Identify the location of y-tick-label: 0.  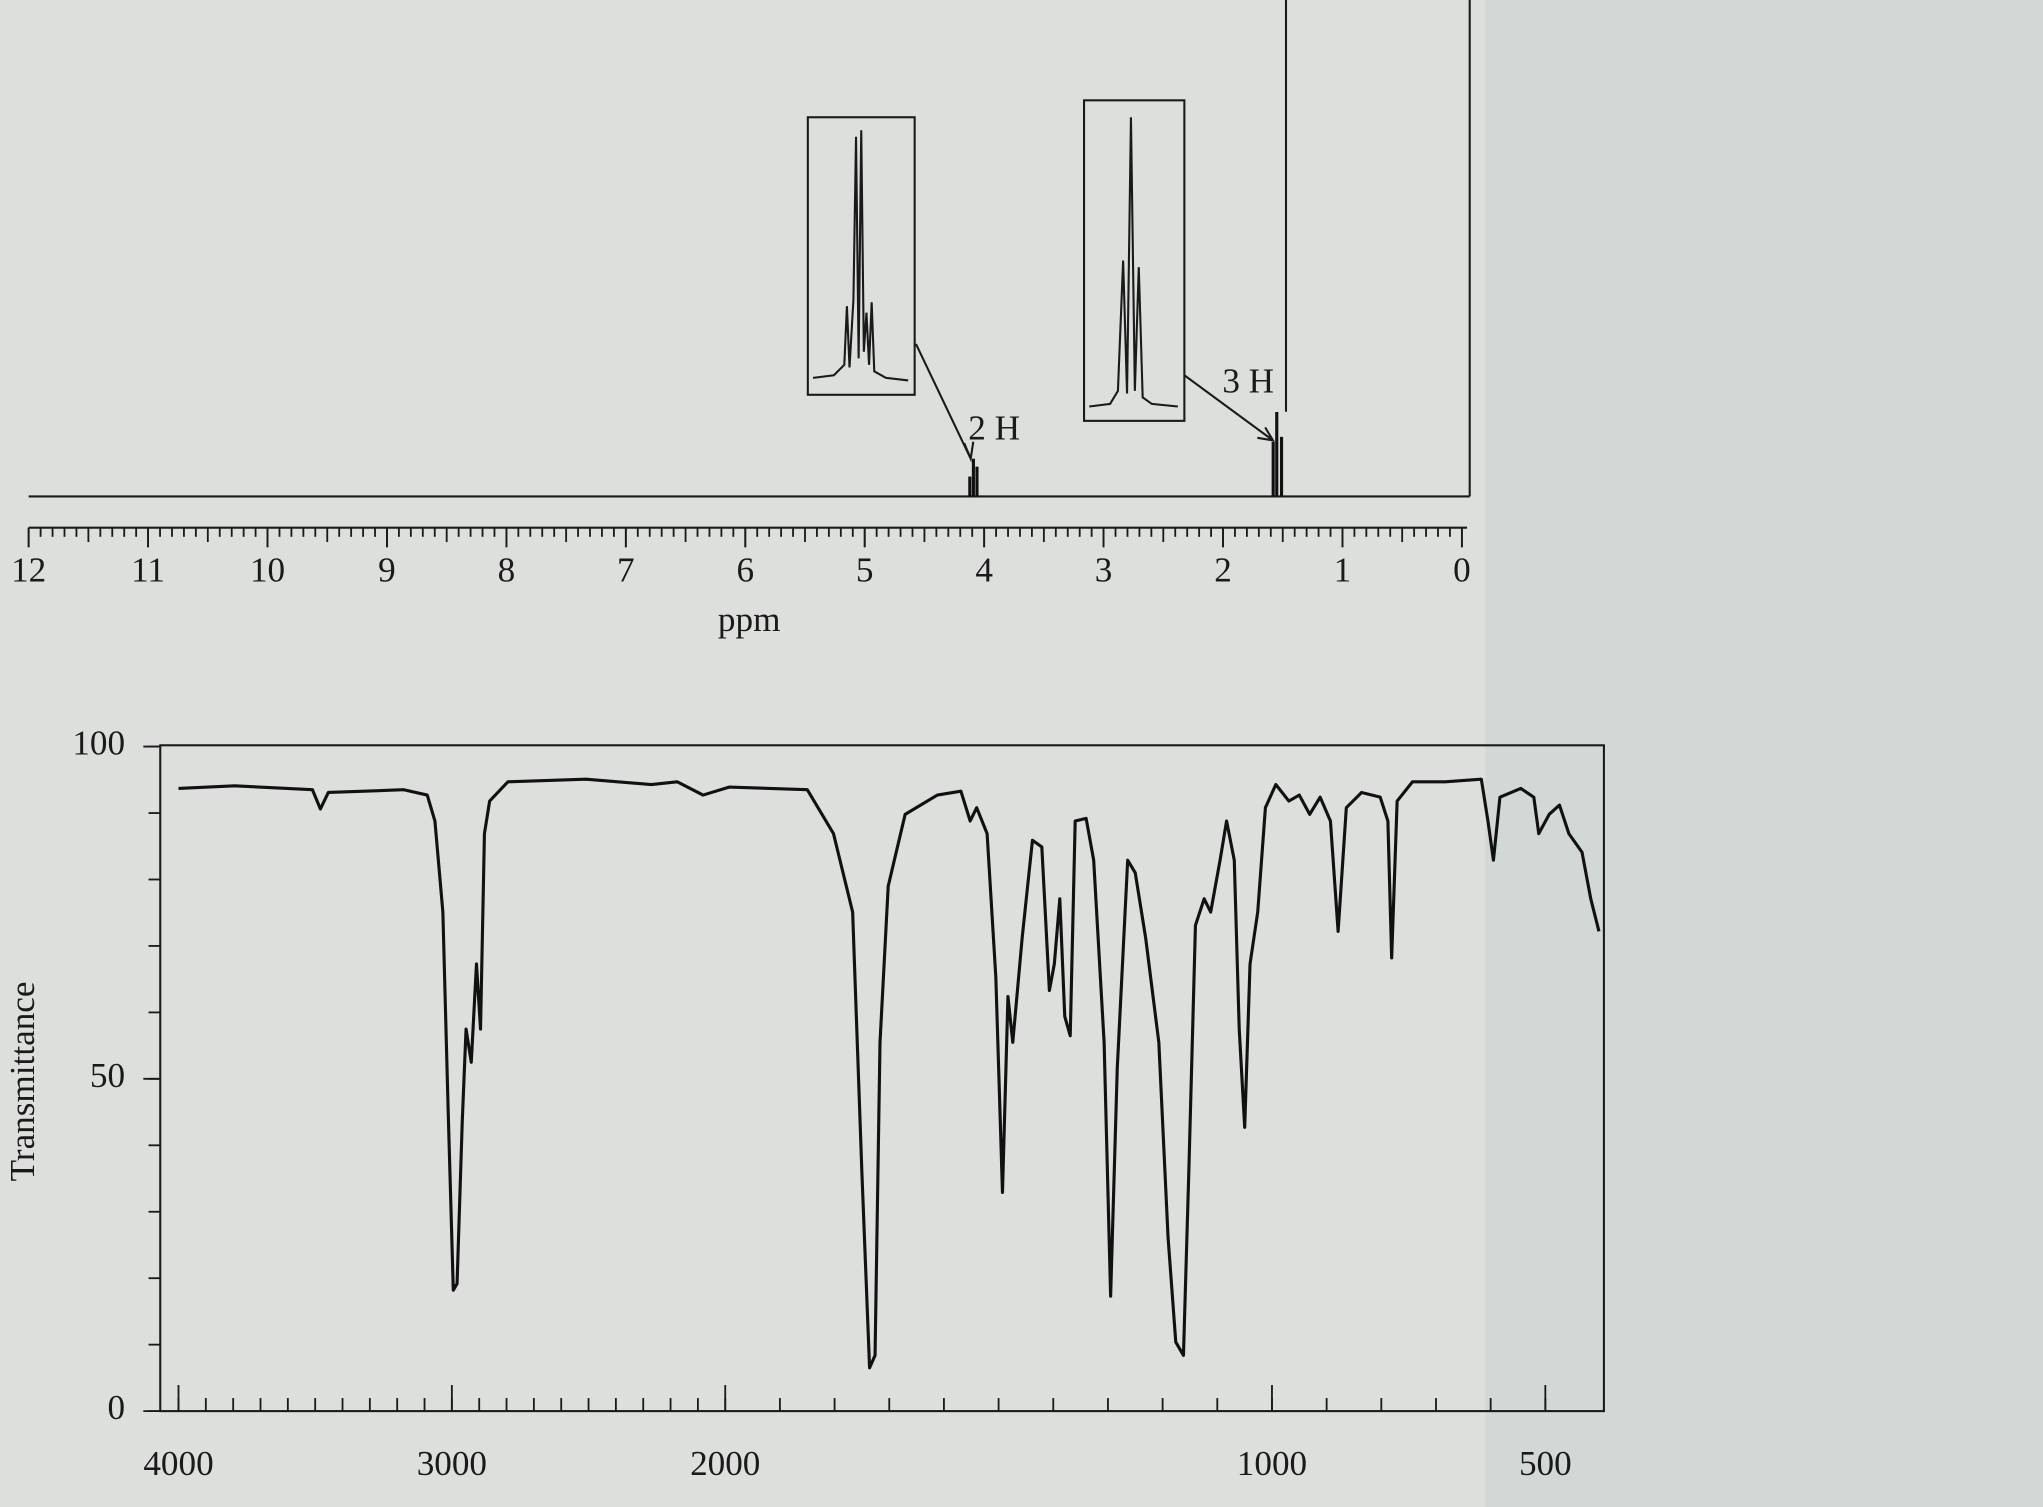
(117, 1407).